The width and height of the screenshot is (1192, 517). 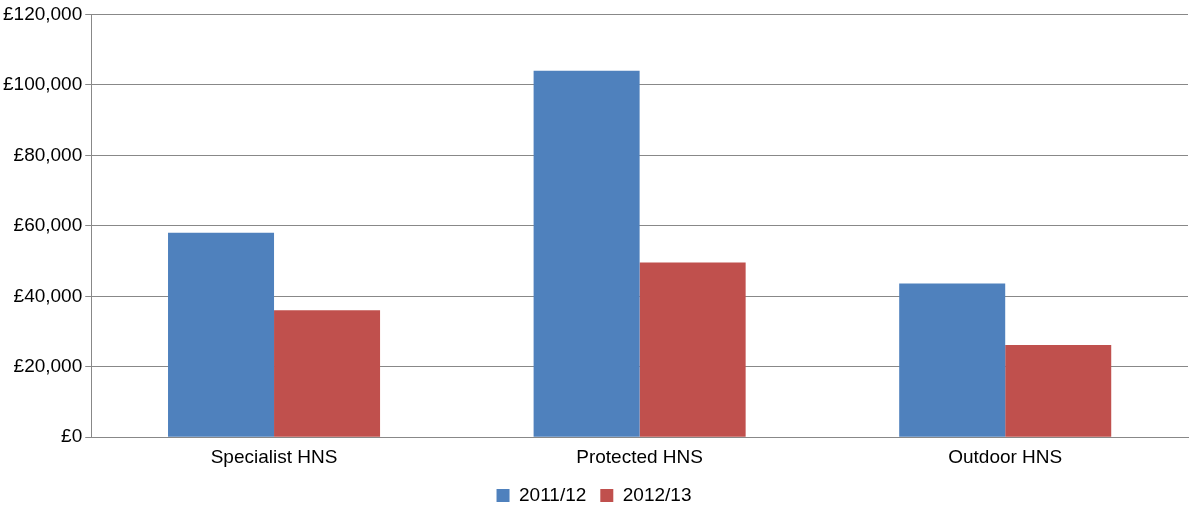 I want to click on y-tick-label: £20,000, so click(x=48, y=365).